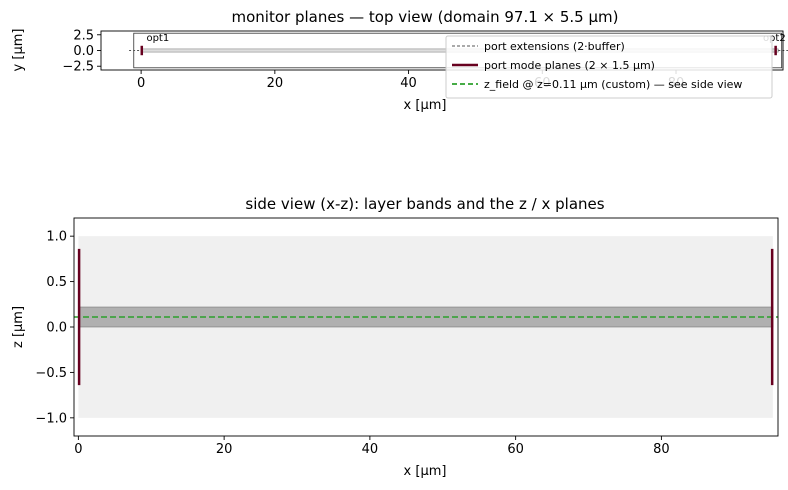 The width and height of the screenshot is (788, 490). I want to click on side-x-tick-label: 80, so click(661, 449).